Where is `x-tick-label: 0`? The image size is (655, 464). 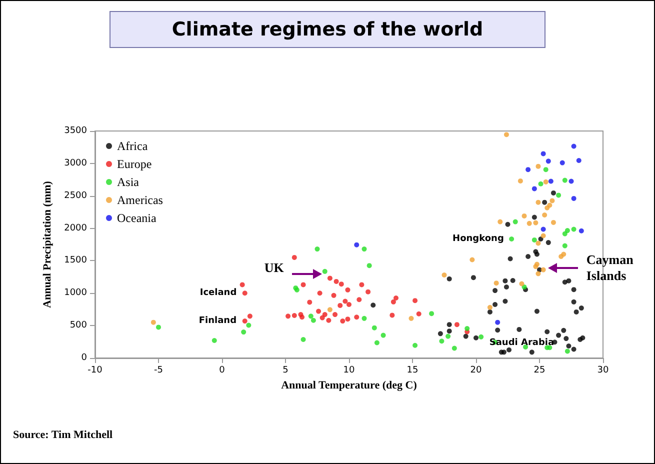 x-tick-label: 0 is located at coordinates (222, 371).